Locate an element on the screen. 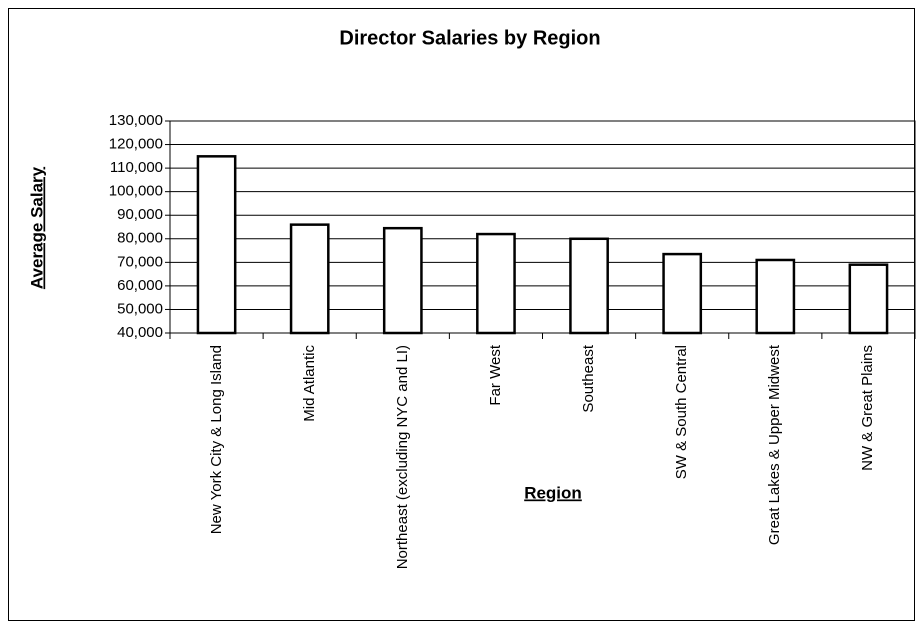 This screenshot has width=922, height=624. y-tick-label: 100,000 is located at coordinates (136, 191).